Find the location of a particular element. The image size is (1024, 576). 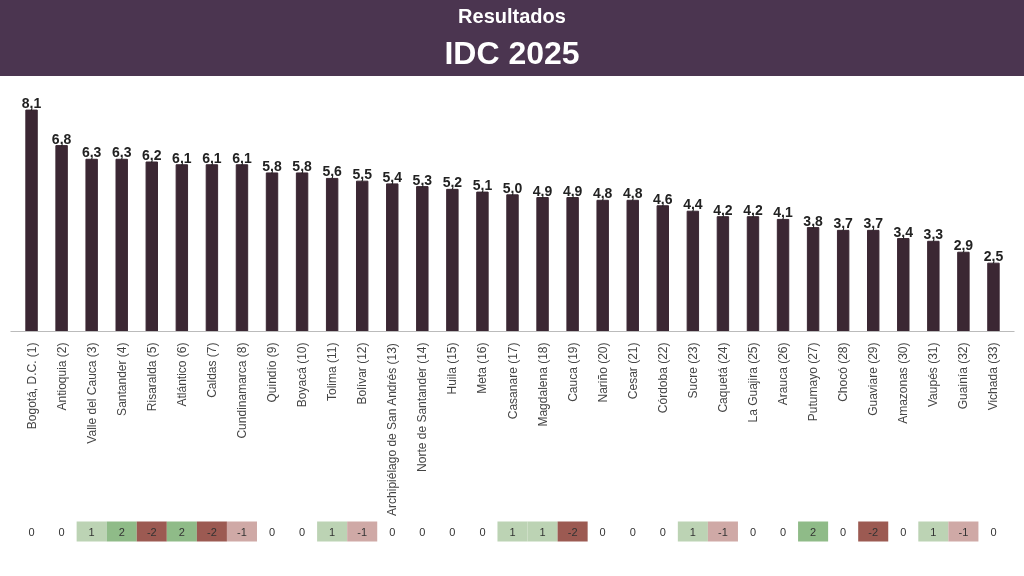

x-tick-label: Meta (16) is located at coordinates (482, 368).